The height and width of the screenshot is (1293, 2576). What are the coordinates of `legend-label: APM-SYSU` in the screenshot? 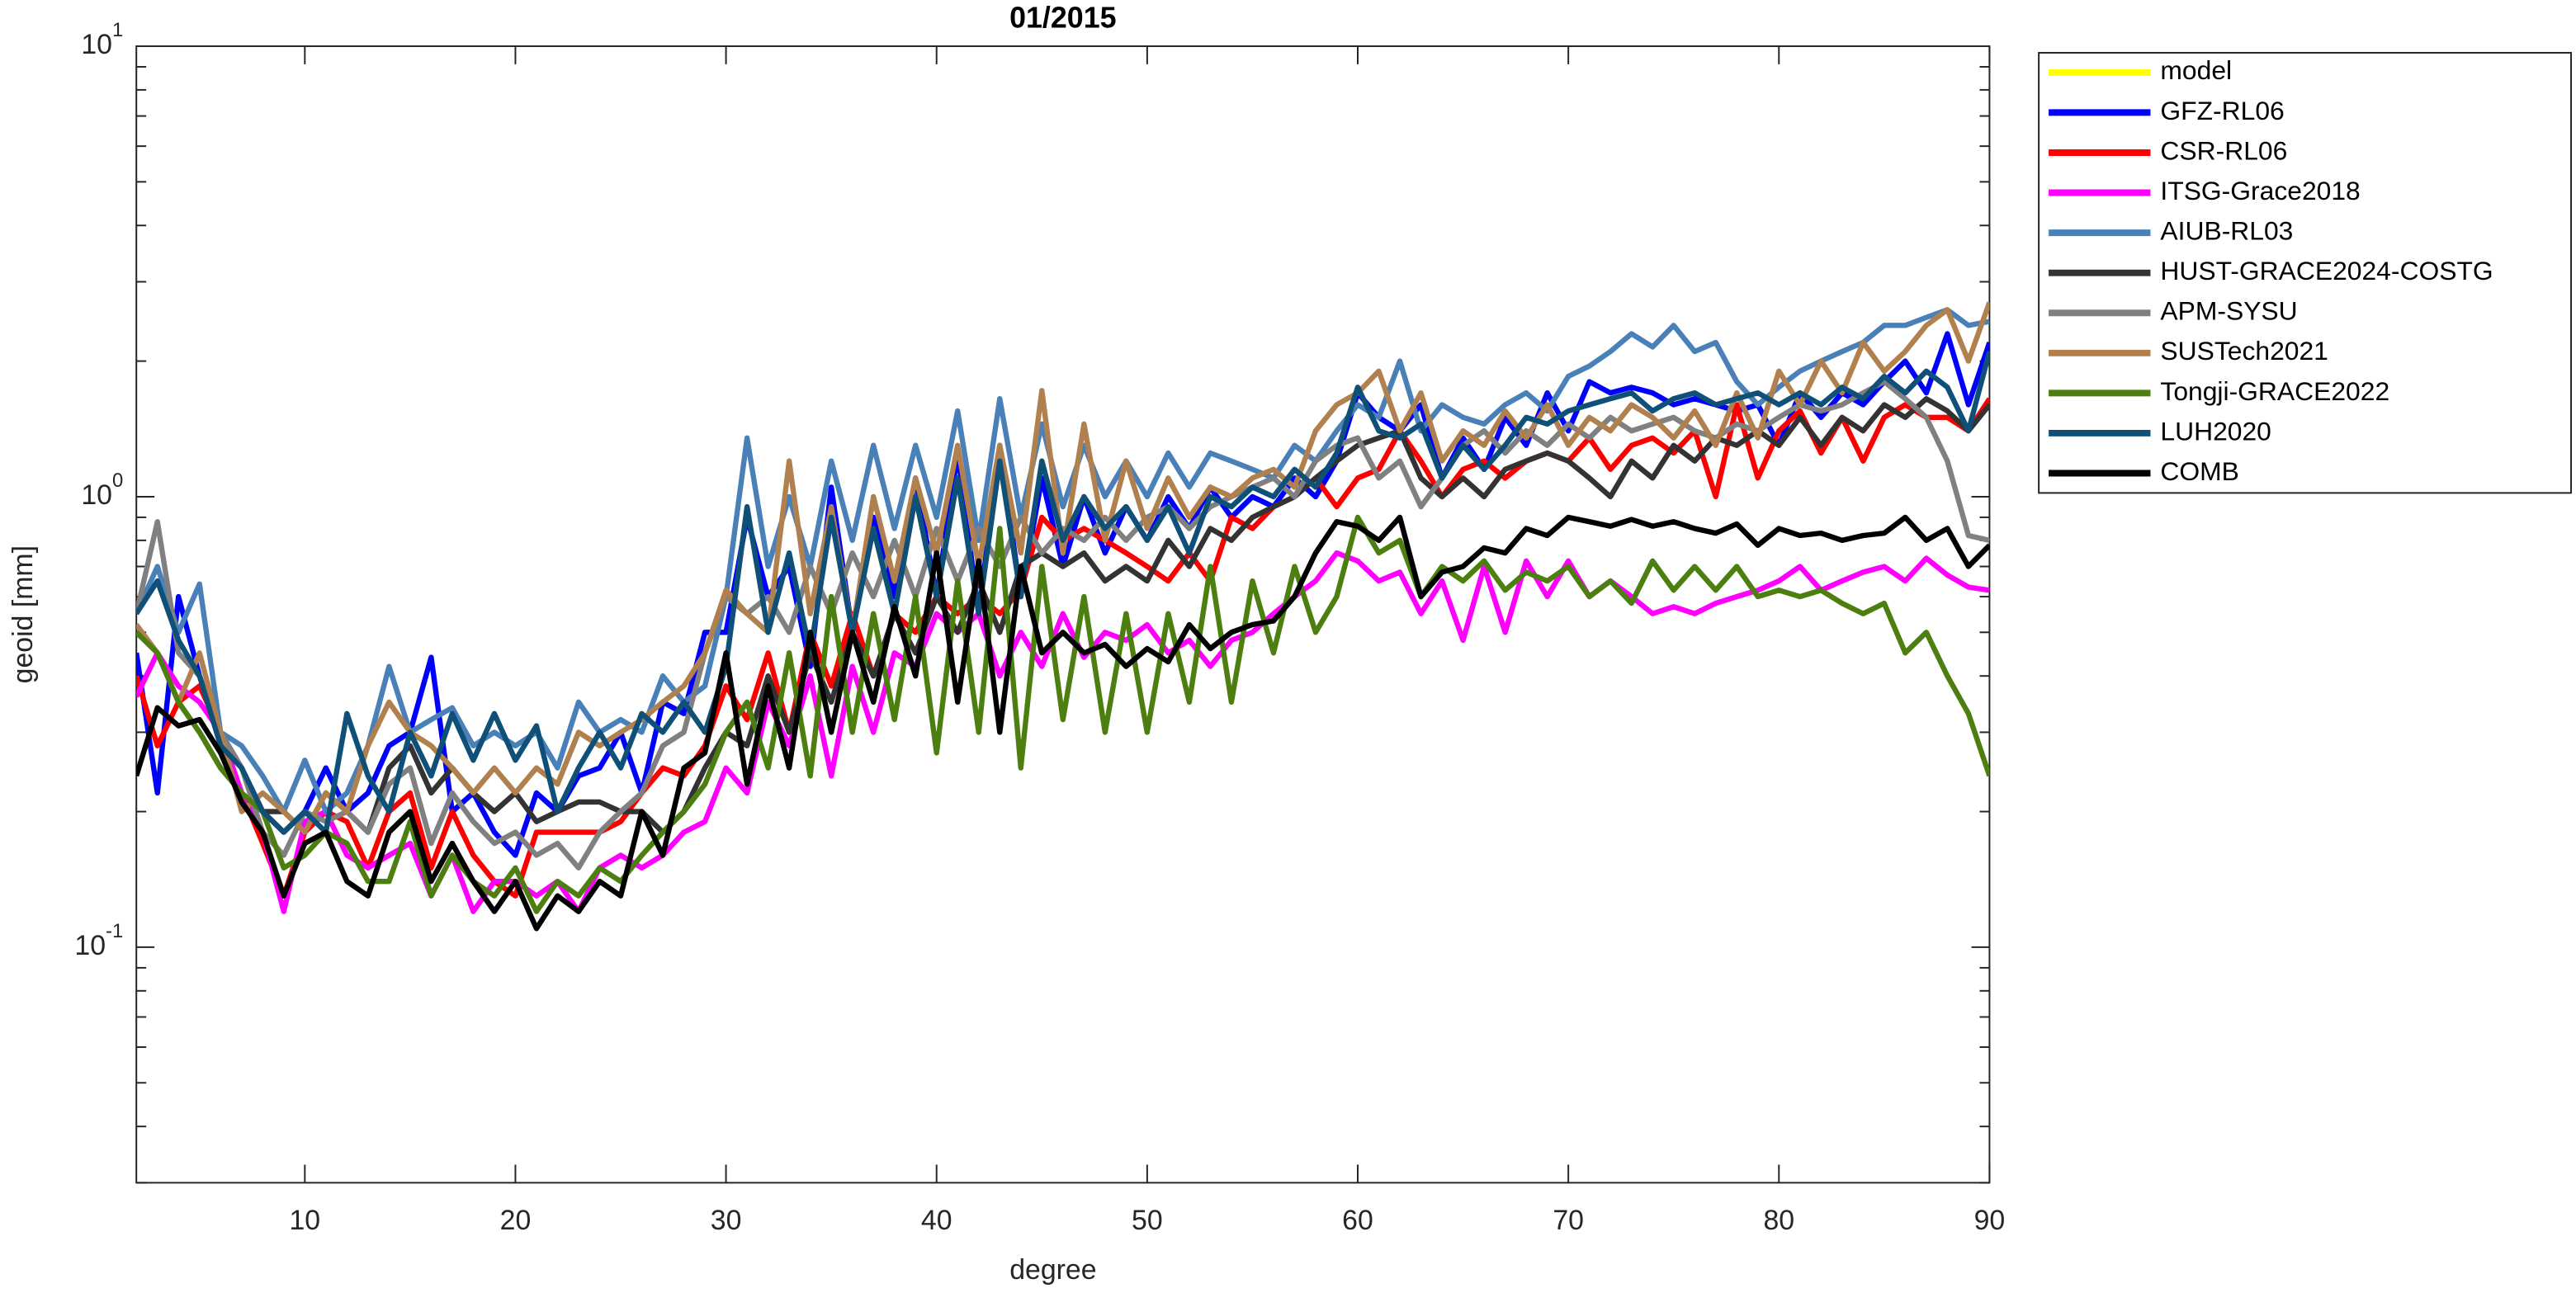 It's located at (2228, 311).